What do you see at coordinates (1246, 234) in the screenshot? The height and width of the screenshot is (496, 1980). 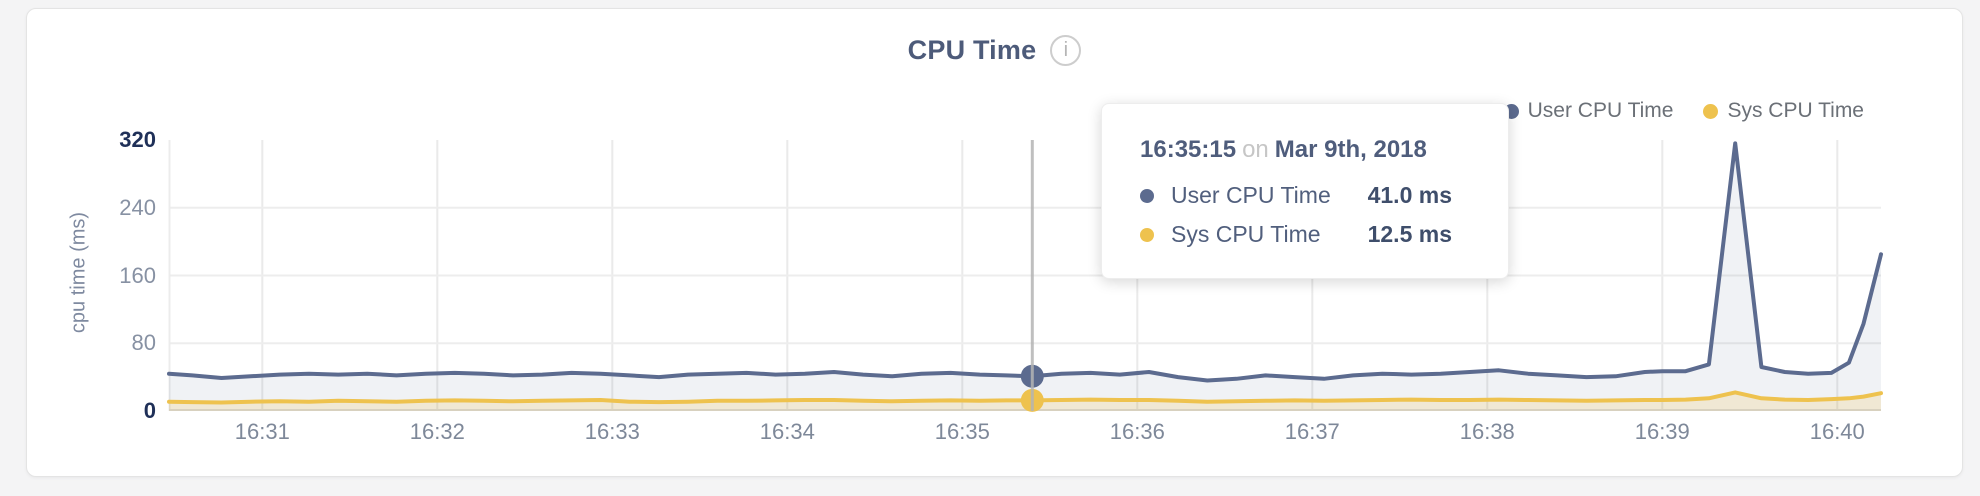 I see `tooltip-series-label: Sys CPU Time` at bounding box center [1246, 234].